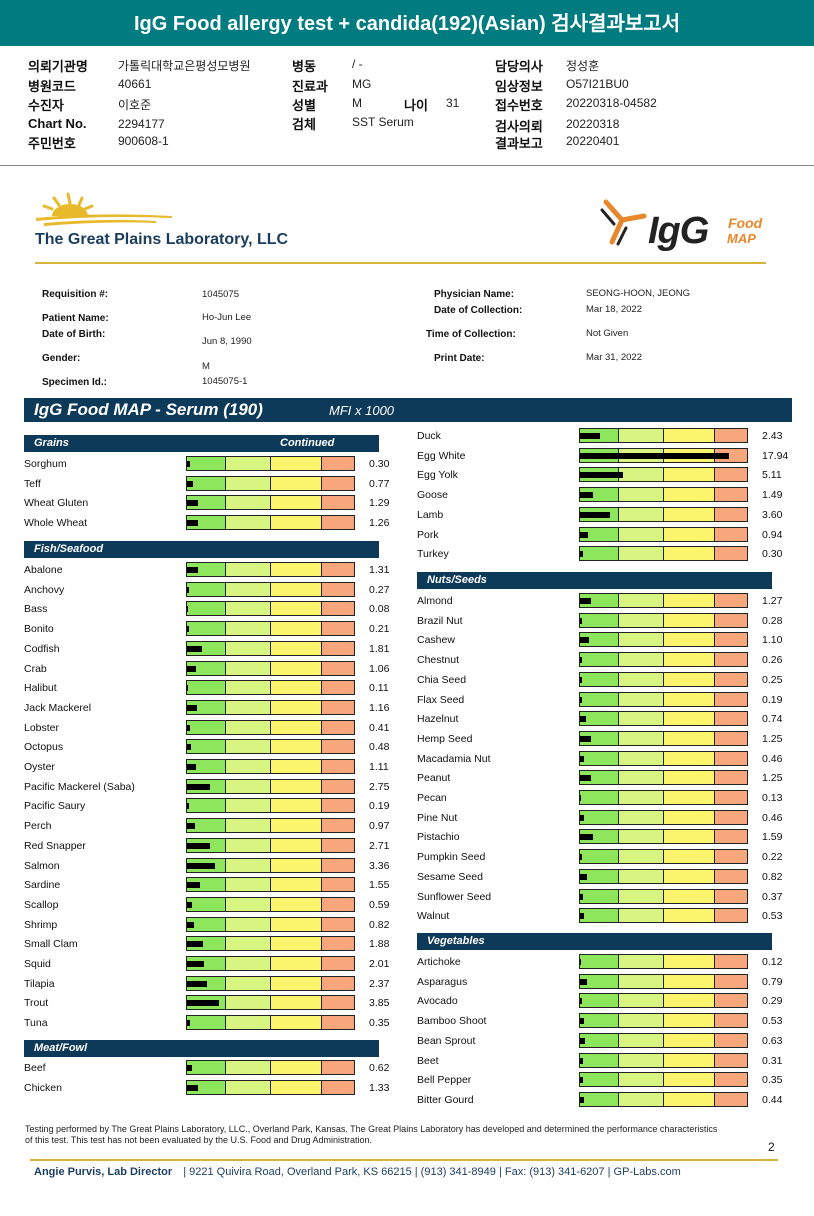 This screenshot has width=814, height=1216. I want to click on igg-logo-map: MAP, so click(741, 238).